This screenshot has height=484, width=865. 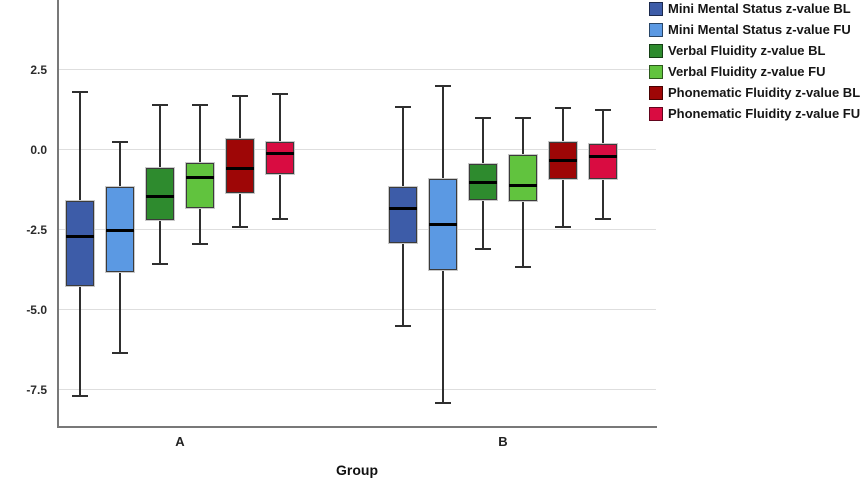 I want to click on median-series-5-group-B, so click(x=603, y=157).